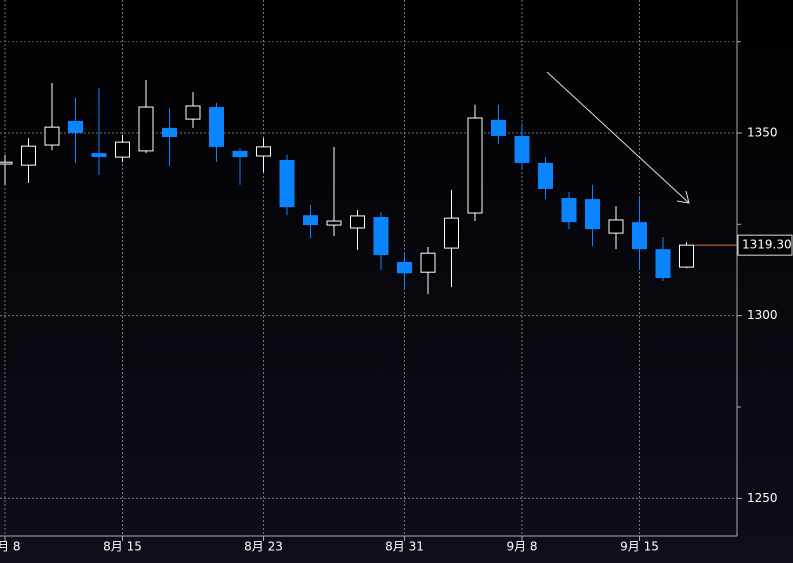  What do you see at coordinates (122, 547) in the screenshot?
I see `x-tick-label: 8月 15` at bounding box center [122, 547].